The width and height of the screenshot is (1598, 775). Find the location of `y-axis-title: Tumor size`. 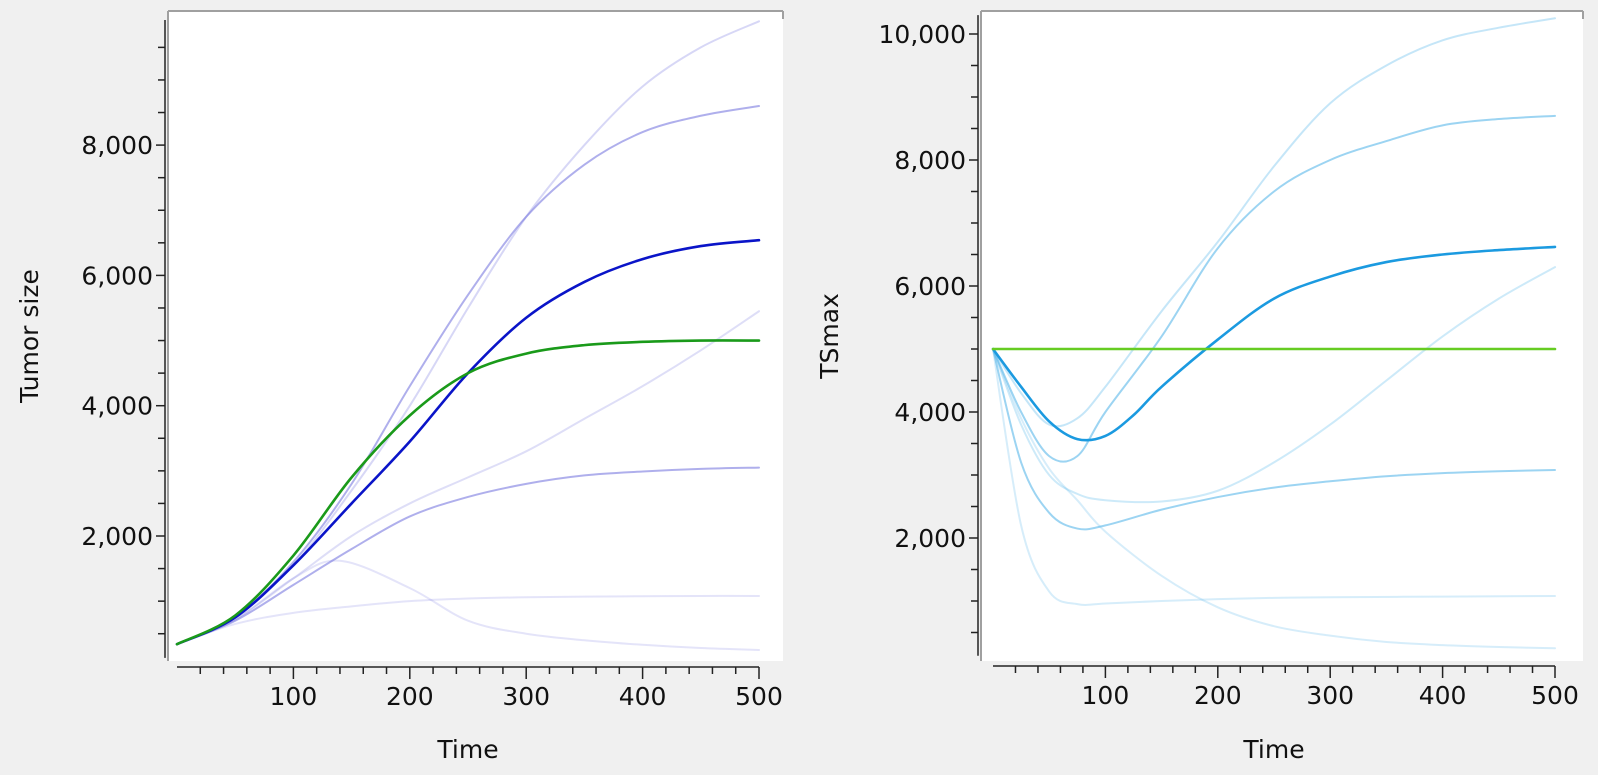

y-axis-title: Tumor size is located at coordinates (29, 336).